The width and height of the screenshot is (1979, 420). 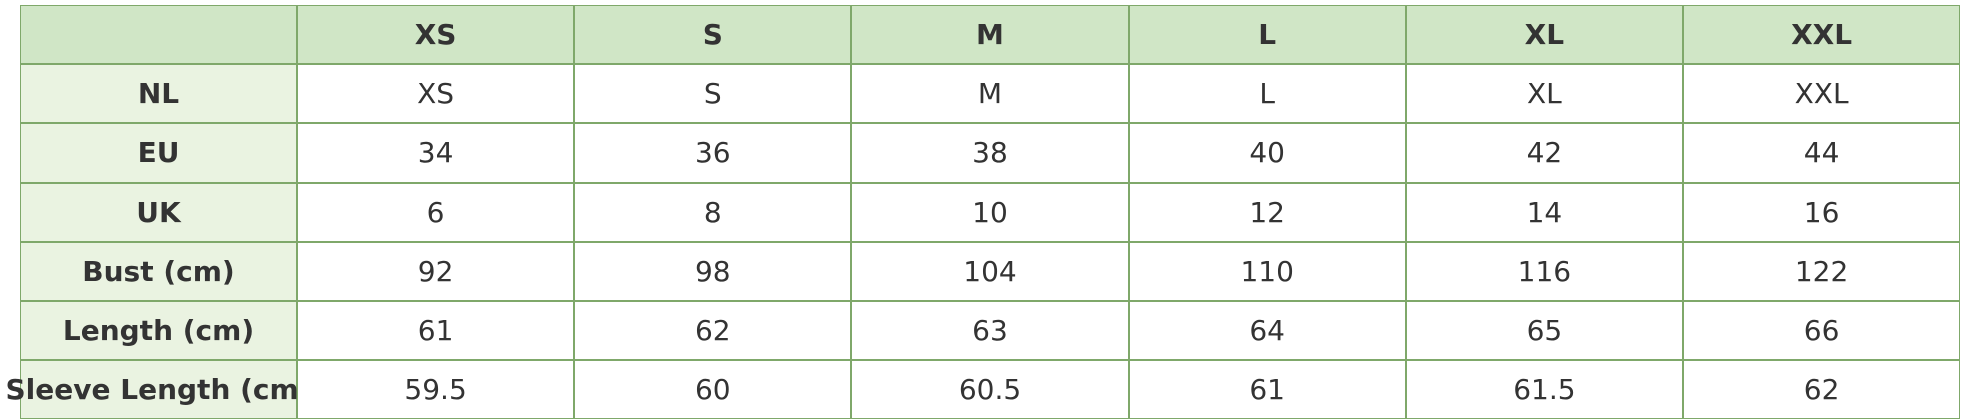 I want to click on table-cell: 63, so click(x=990, y=331).